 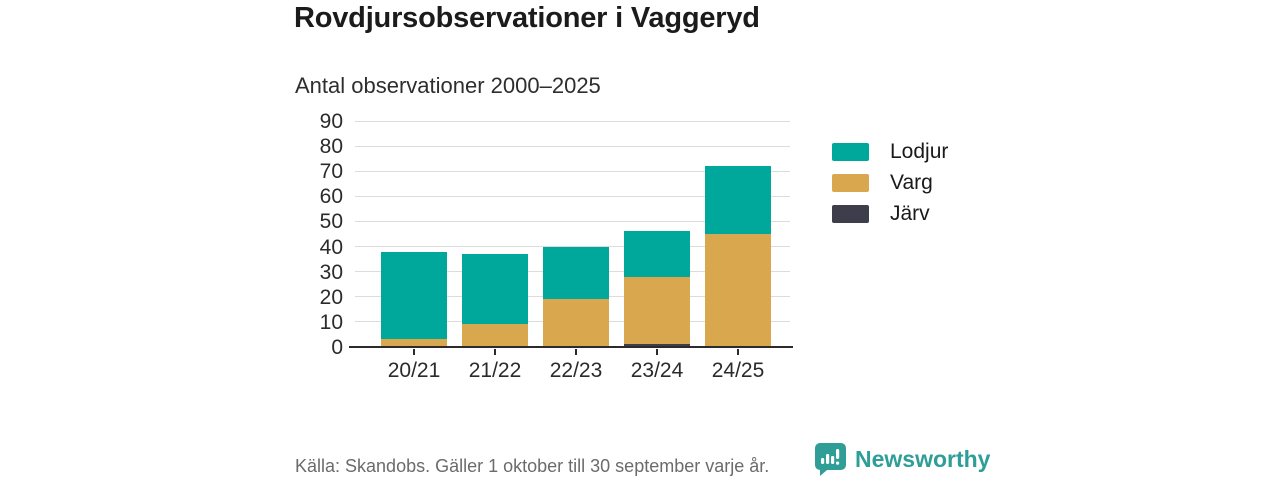 I want to click on legend-item-lodjur: Lodjur, so click(x=890, y=151).